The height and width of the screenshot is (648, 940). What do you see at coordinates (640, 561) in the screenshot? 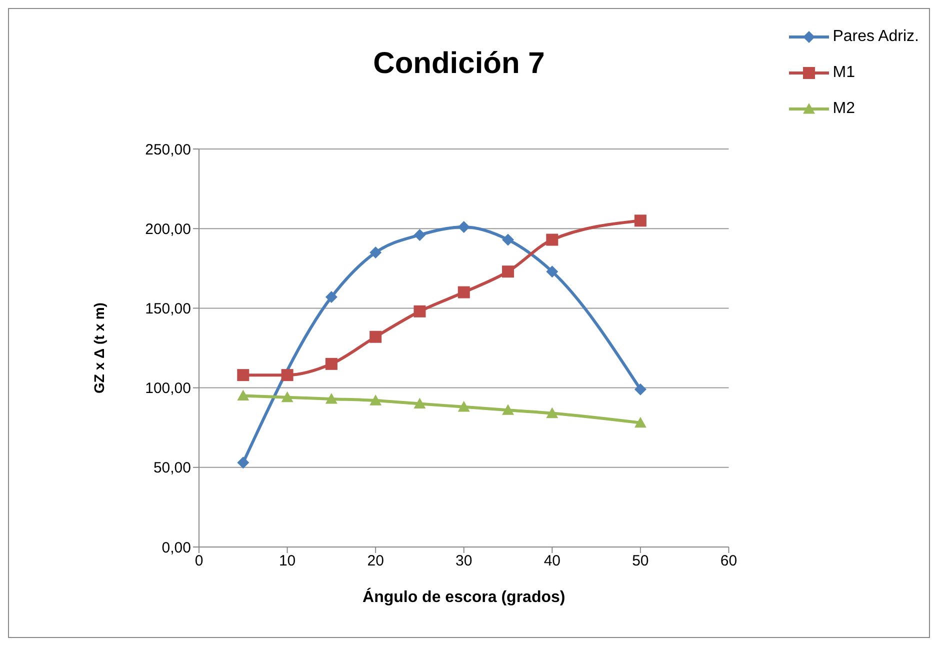
I see `x-tick-label: 50` at bounding box center [640, 561].